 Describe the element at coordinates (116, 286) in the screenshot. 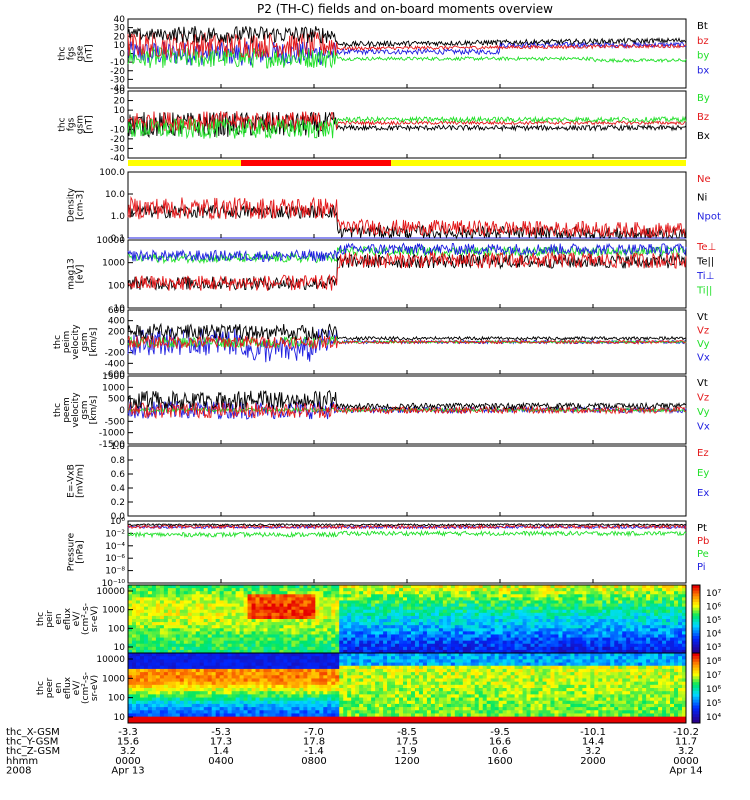

I see `y-tick-label: 100` at that location.